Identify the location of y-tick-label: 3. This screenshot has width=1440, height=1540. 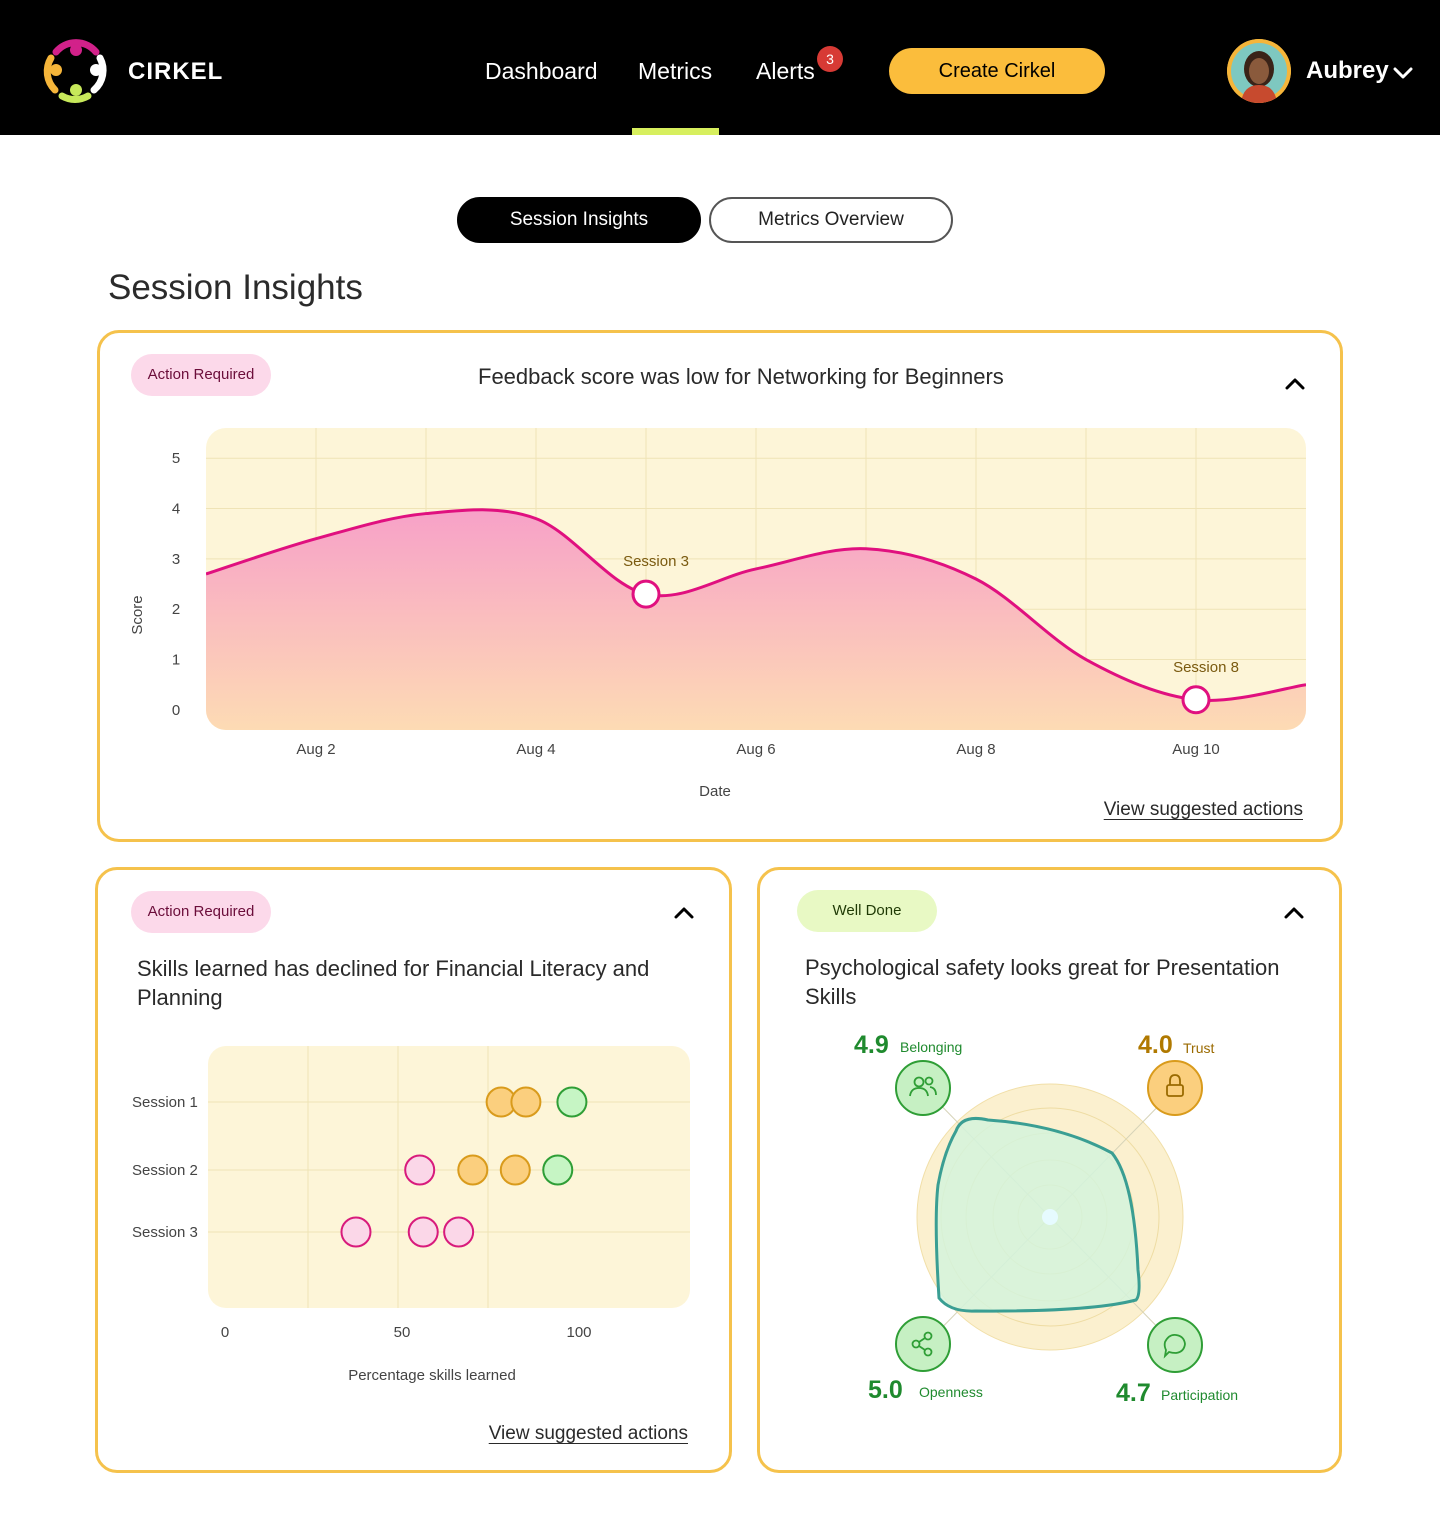
(176, 559).